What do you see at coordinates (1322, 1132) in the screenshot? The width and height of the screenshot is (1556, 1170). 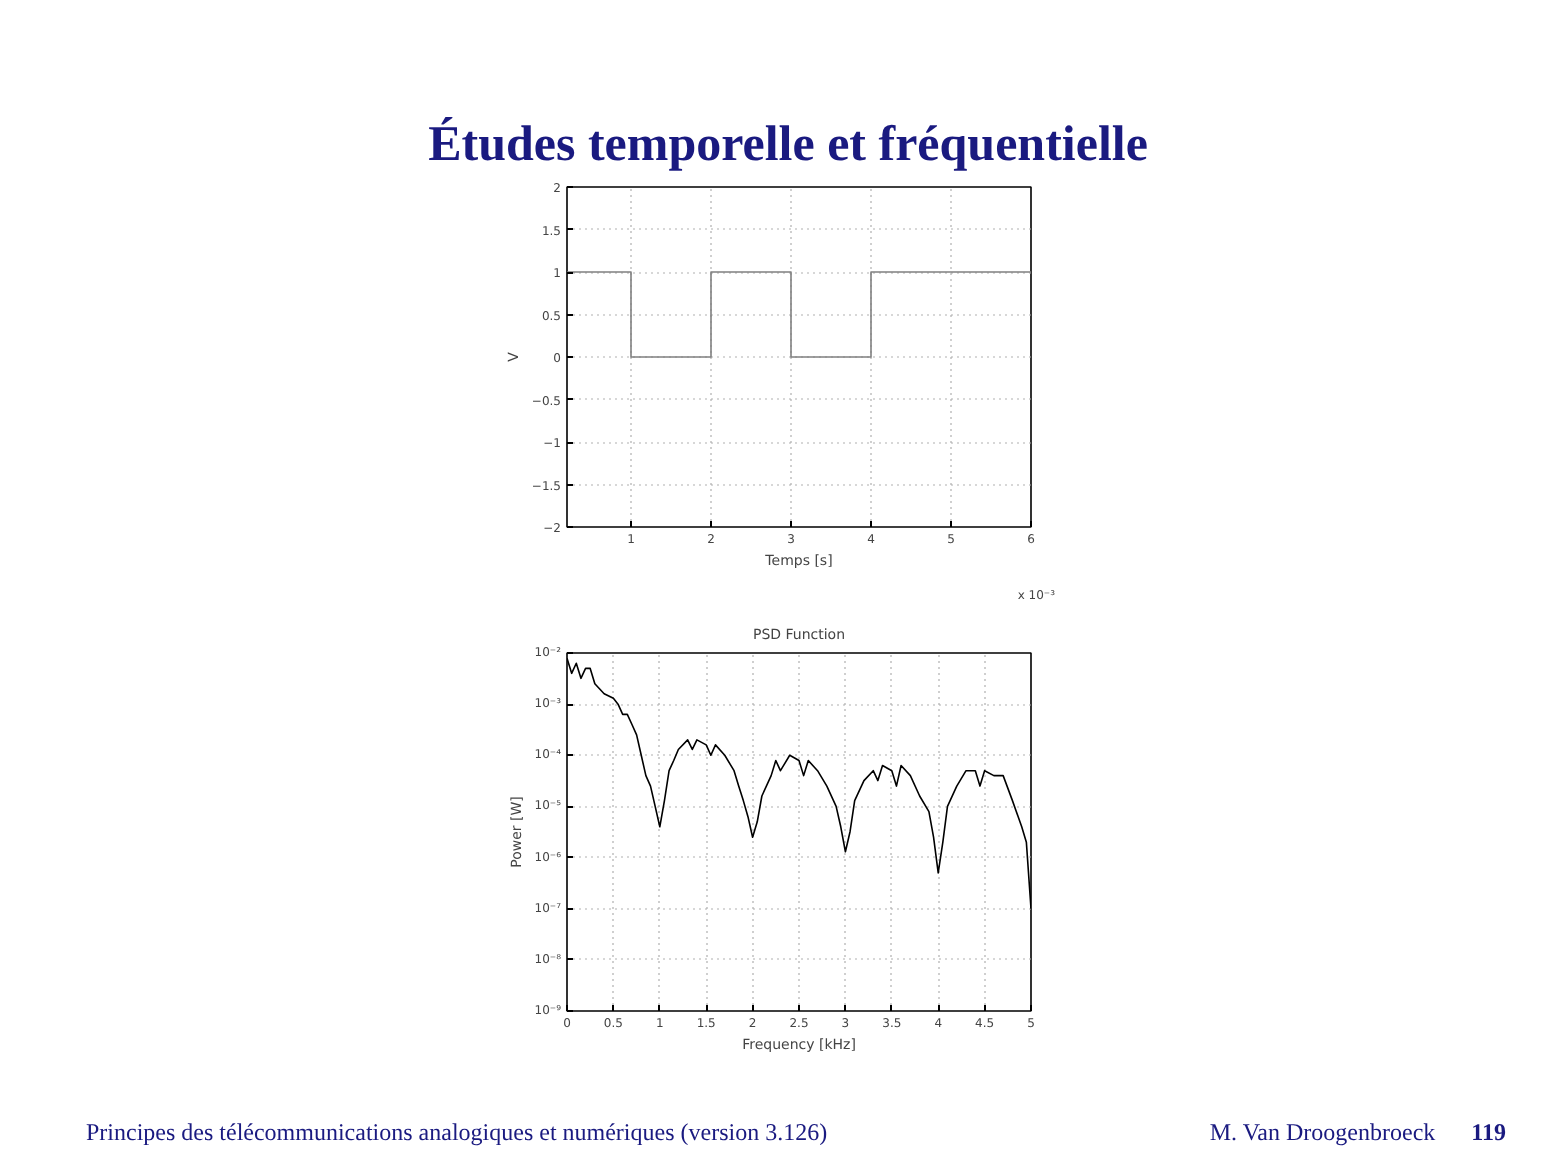 I see `text: M. Van Droogenbroeck` at bounding box center [1322, 1132].